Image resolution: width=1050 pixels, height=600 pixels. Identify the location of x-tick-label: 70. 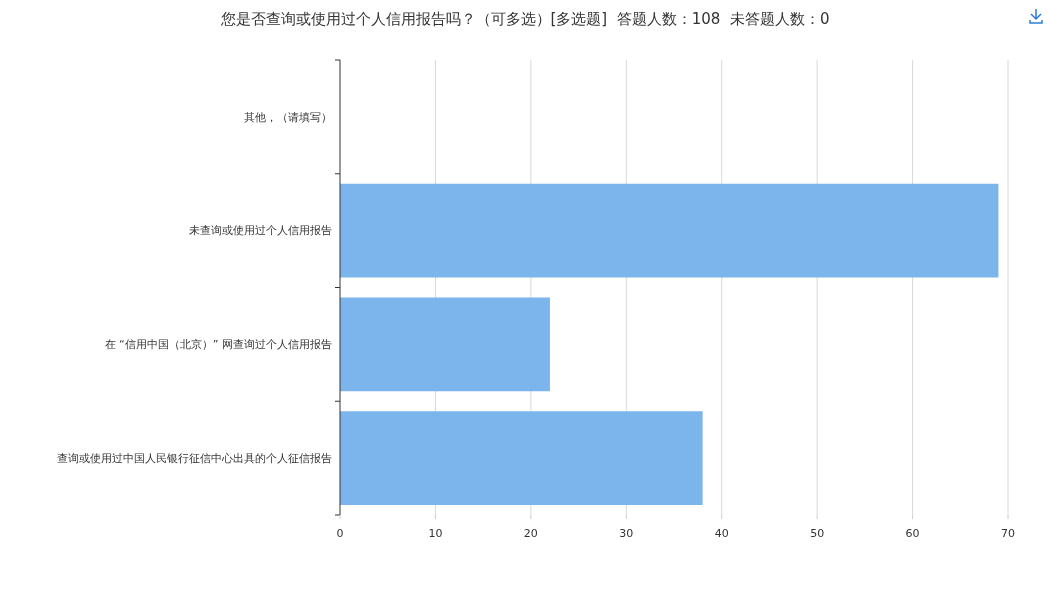
(1008, 533).